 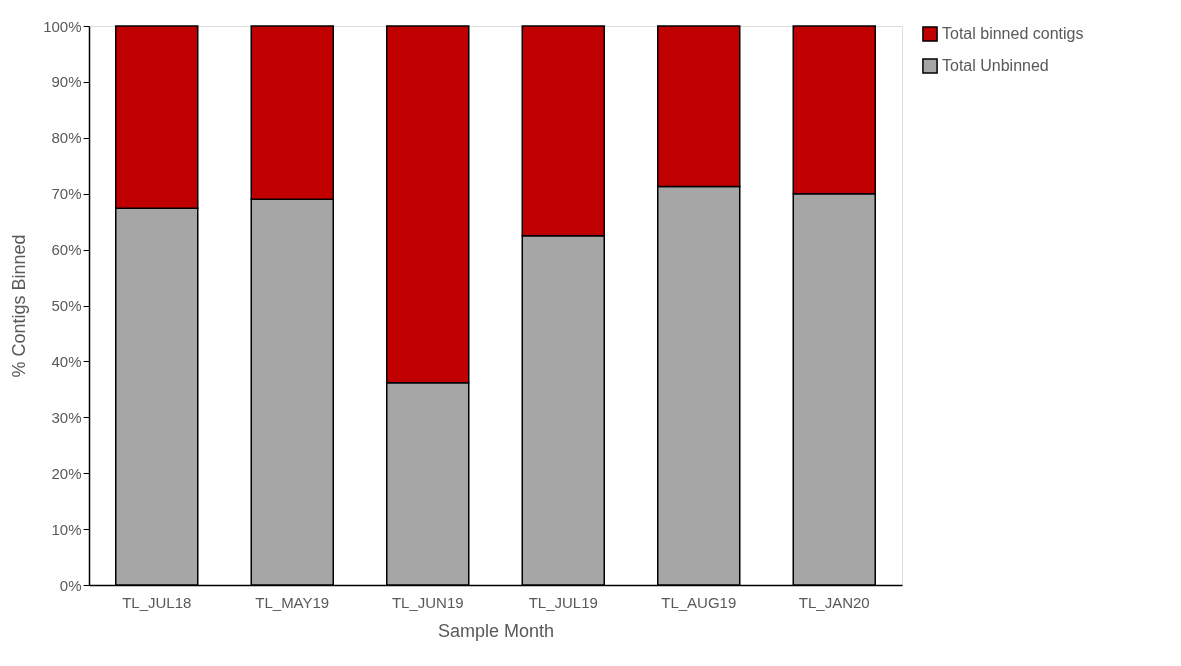 What do you see at coordinates (66, 305) in the screenshot?
I see `y-tick-label: 50%` at bounding box center [66, 305].